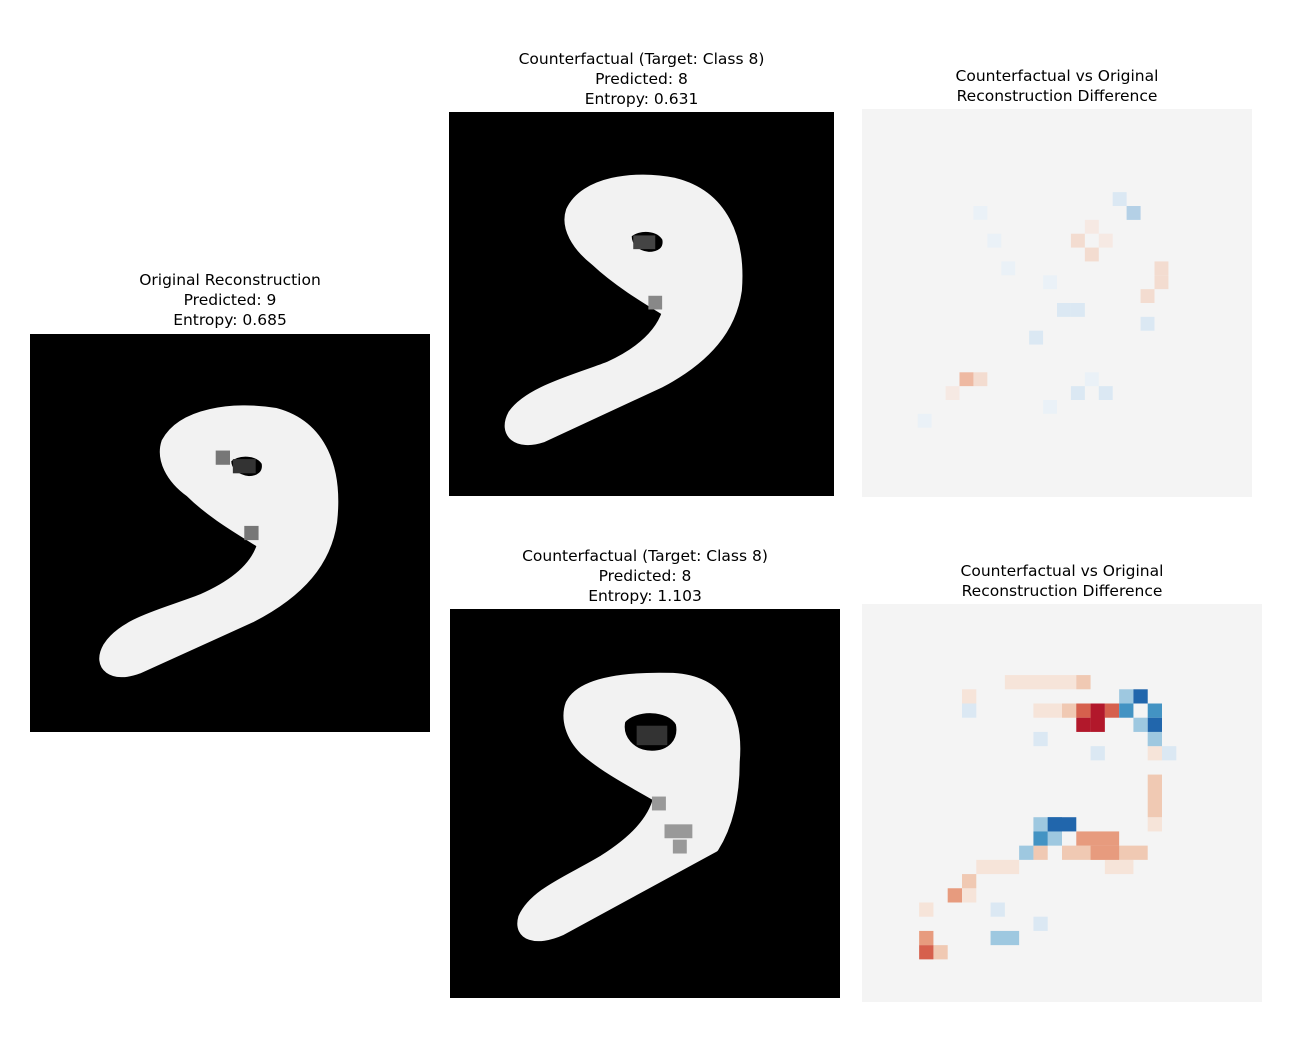  I want to click on counterfactual-2-entropy-label: Entropy: 1.103, so click(645, 596).